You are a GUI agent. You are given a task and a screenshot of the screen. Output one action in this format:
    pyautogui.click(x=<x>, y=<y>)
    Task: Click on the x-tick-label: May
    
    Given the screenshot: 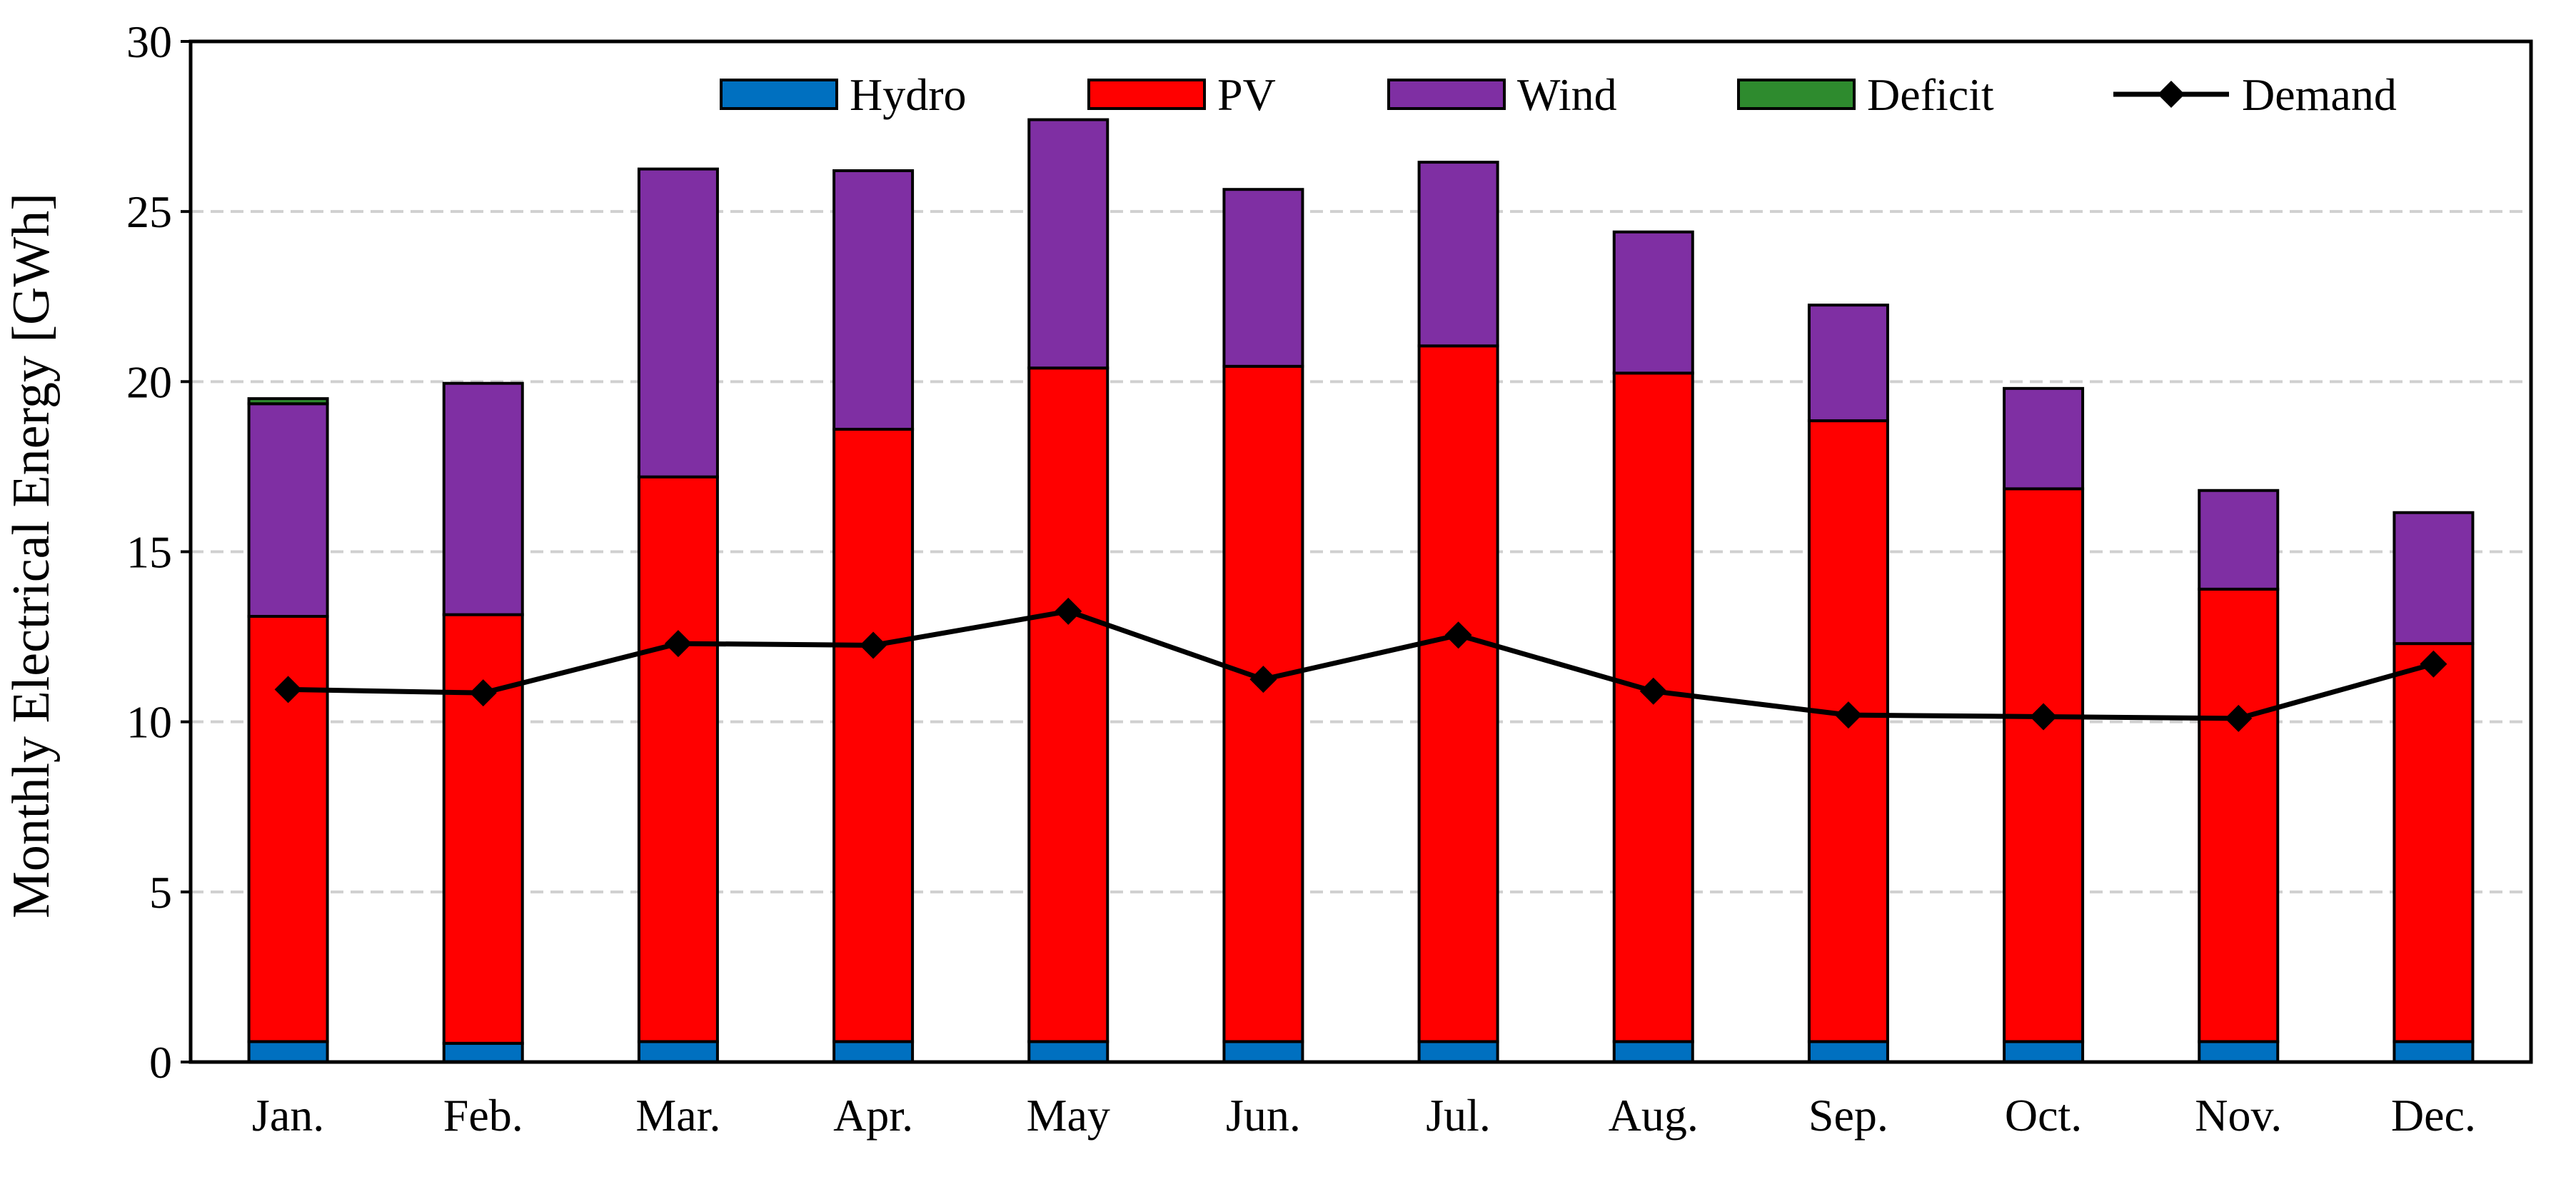 What is the action you would take?
    pyautogui.click(x=1068, y=1115)
    